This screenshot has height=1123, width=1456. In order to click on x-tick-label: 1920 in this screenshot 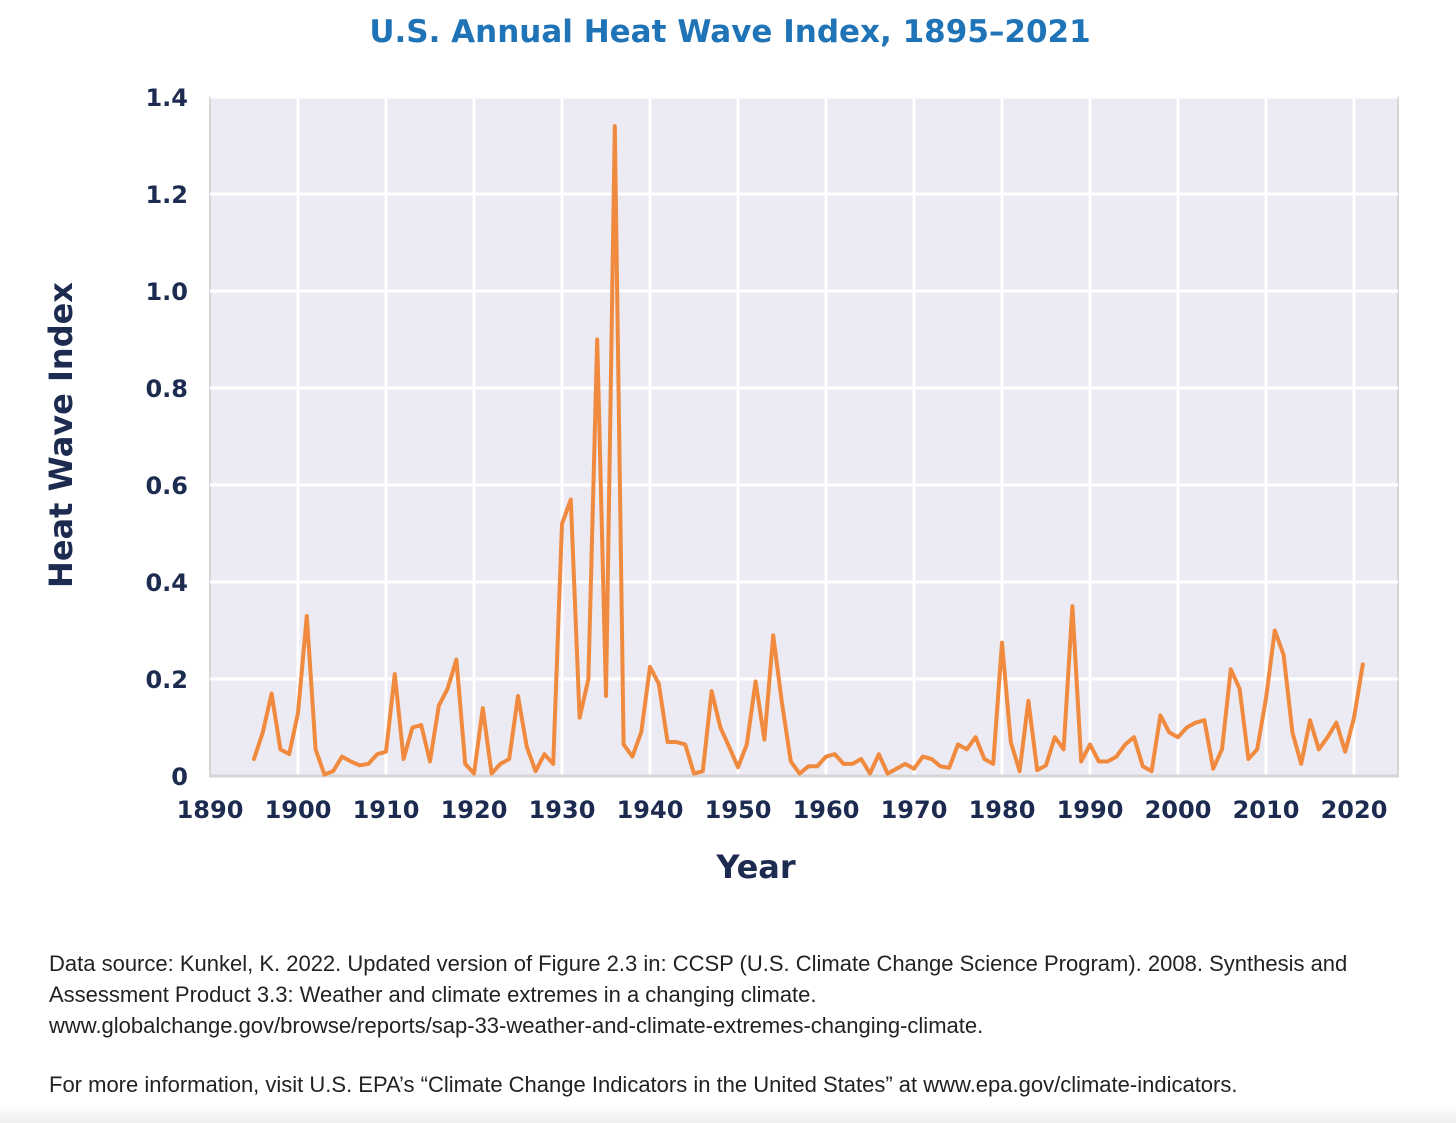, I will do `click(474, 810)`.